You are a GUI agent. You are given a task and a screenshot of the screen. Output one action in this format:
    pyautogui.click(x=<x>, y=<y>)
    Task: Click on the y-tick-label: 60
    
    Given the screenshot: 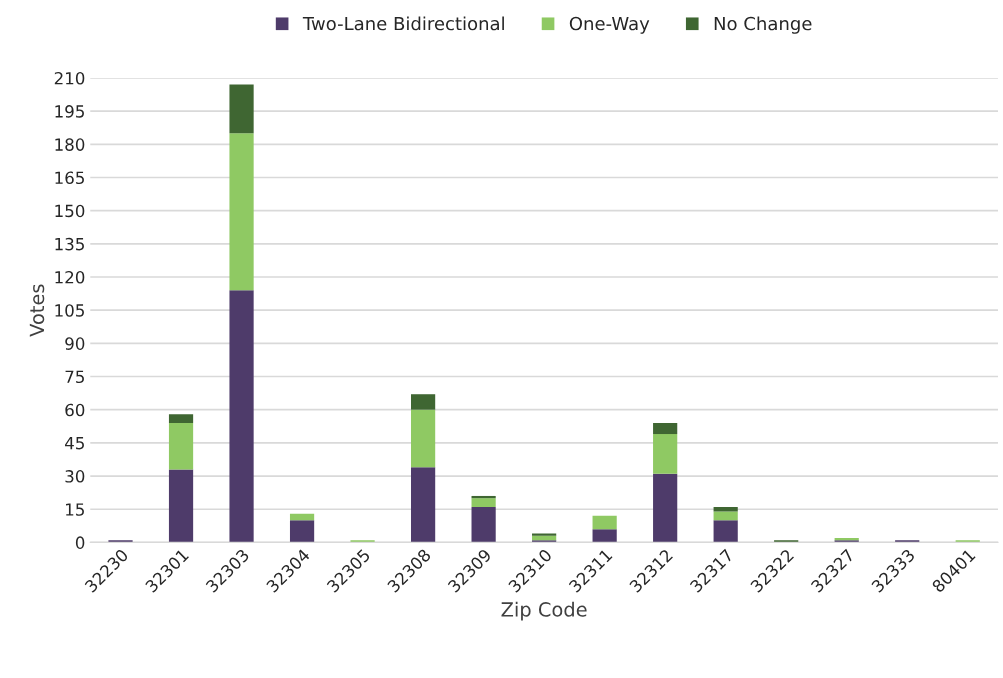 What is the action you would take?
    pyautogui.click(x=75, y=410)
    